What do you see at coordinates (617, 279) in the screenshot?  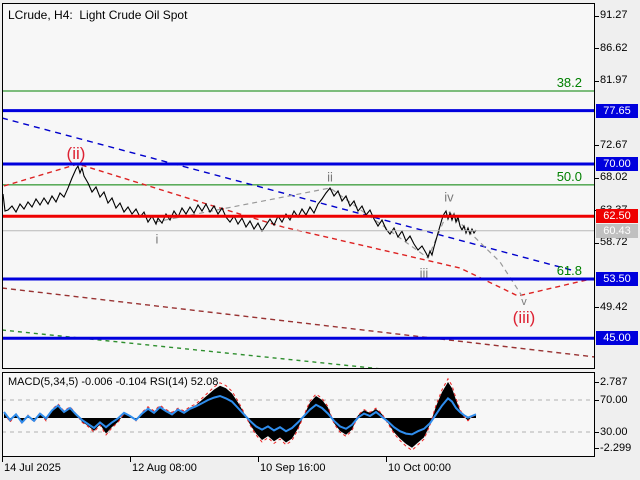 I see `price-level-badge: 53.50` at bounding box center [617, 279].